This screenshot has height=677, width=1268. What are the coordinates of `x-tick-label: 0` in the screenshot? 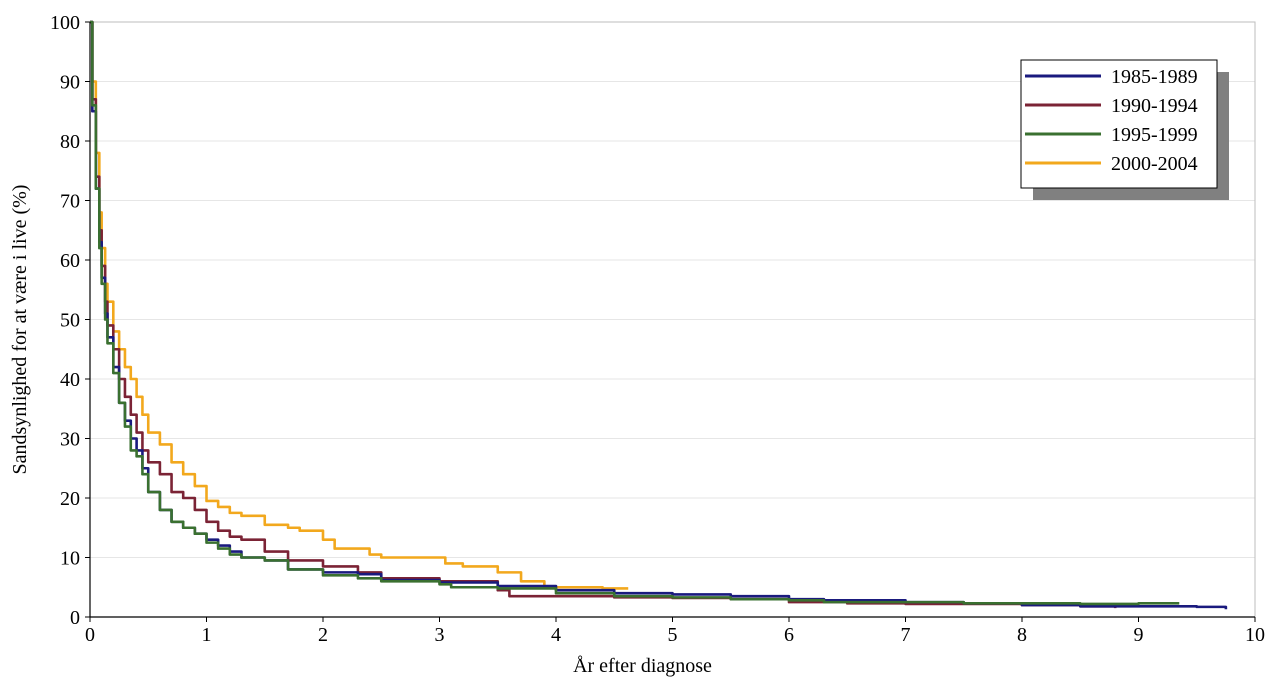 It's located at (90, 635).